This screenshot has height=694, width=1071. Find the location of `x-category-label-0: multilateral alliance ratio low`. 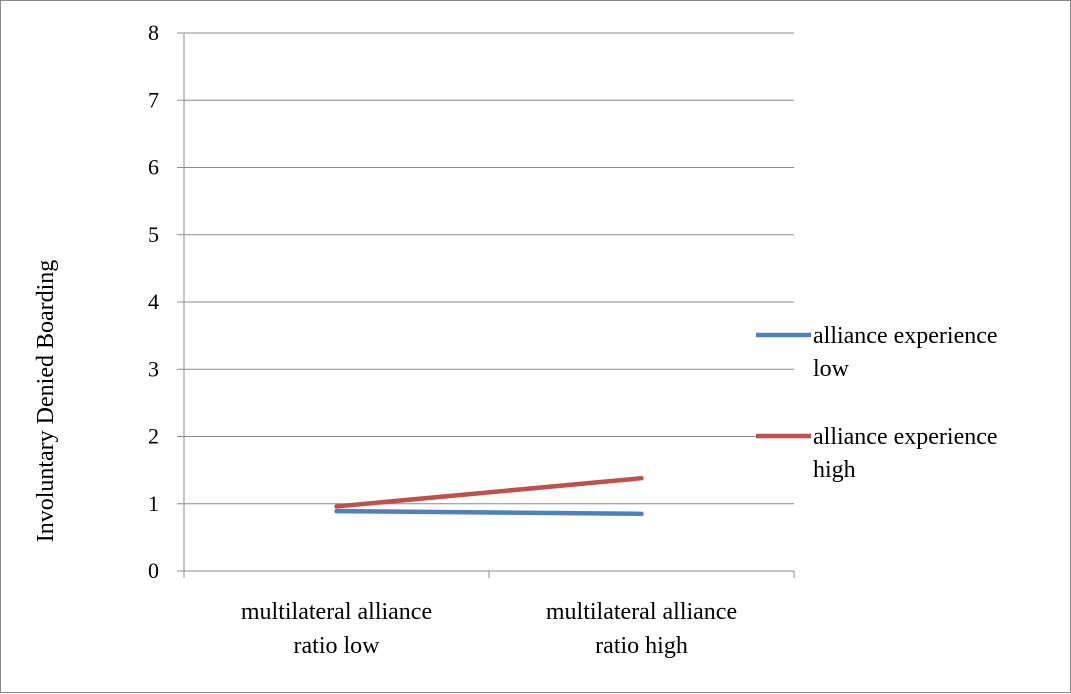

x-category-label-0: multilateral alliance ratio low is located at coordinates (336, 629).